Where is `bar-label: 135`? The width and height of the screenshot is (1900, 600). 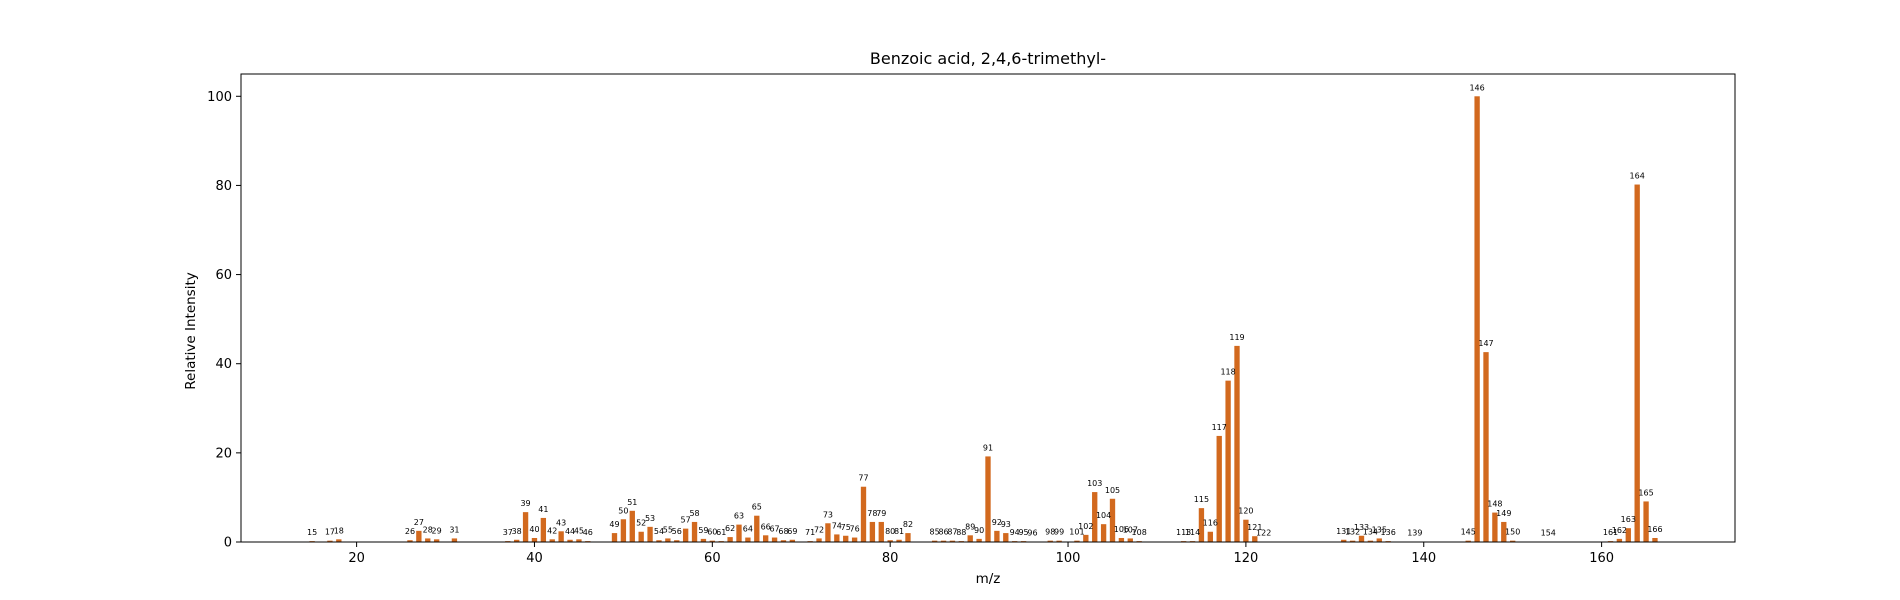
bar-label: 135 is located at coordinates (1379, 529).